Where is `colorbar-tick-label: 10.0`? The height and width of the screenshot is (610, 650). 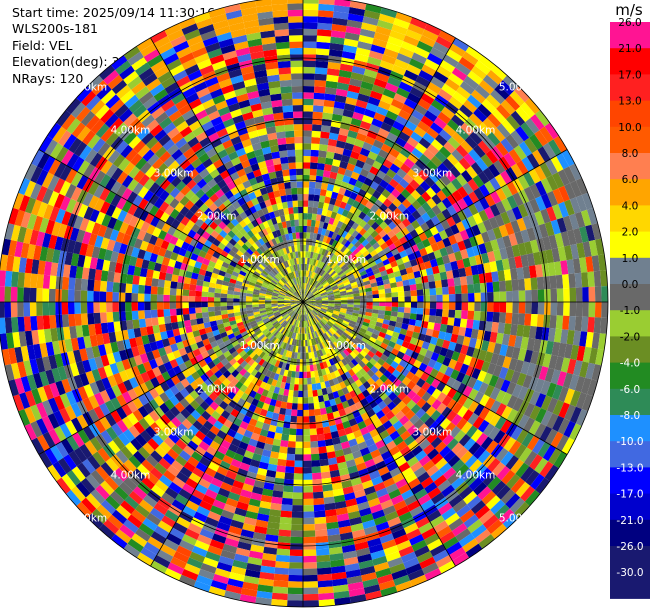
colorbar-tick-label: 10.0 is located at coordinates (629, 128).